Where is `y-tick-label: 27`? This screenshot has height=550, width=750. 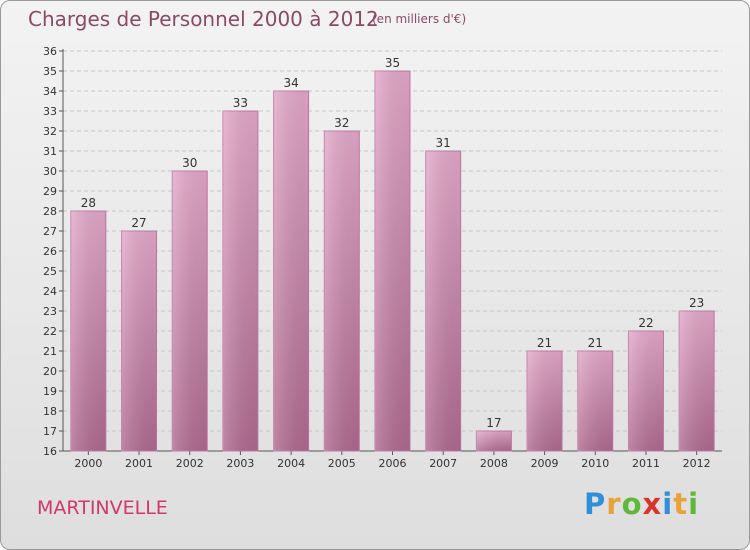 y-tick-label: 27 is located at coordinates (50, 231).